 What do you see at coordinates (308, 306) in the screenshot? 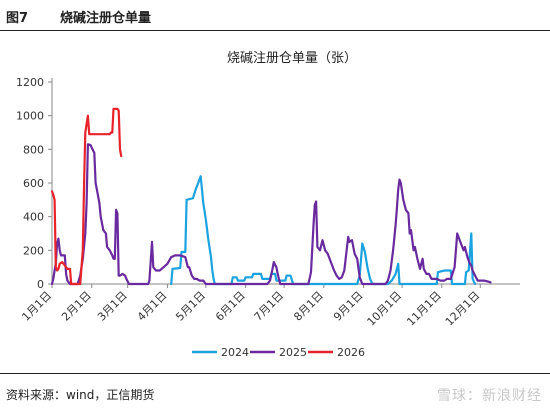
I see `x-tick-label: 8月1日` at bounding box center [308, 306].